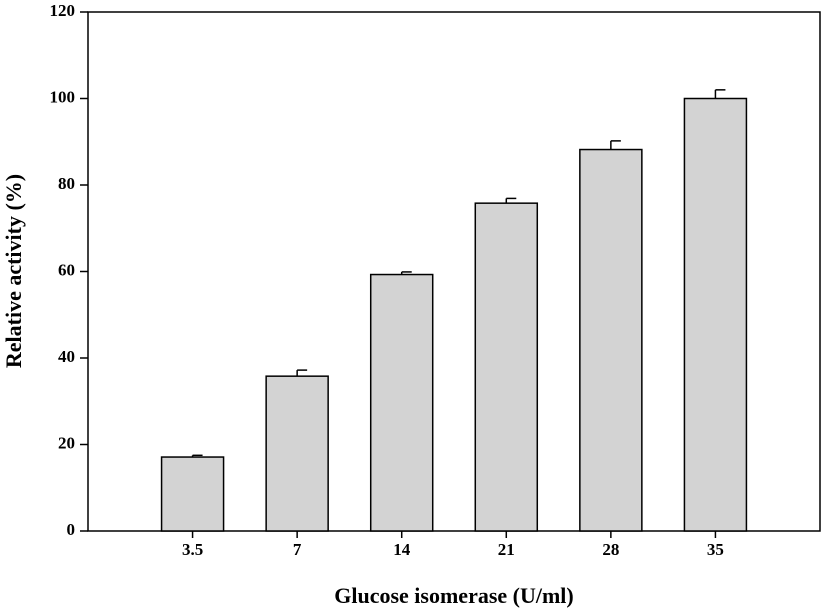 Image resolution: width=827 pixels, height=614 pixels. What do you see at coordinates (66, 442) in the screenshot?
I see `y-tick-label: 20` at bounding box center [66, 442].